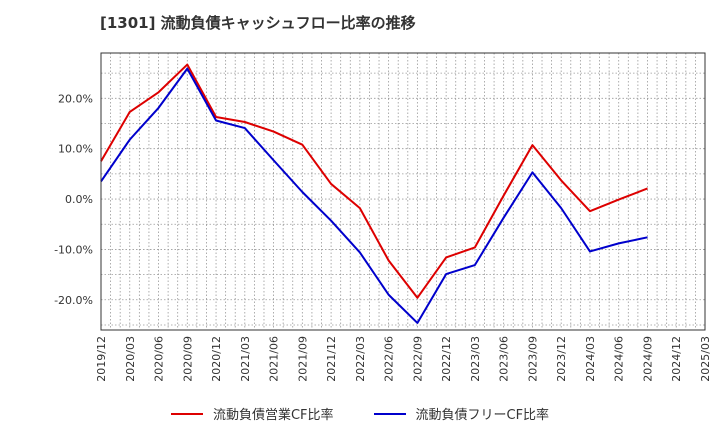 The image size is (720, 440). What do you see at coordinates (389, 359) in the screenshot?
I see `x-tick-label: 2022/06` at bounding box center [389, 359].